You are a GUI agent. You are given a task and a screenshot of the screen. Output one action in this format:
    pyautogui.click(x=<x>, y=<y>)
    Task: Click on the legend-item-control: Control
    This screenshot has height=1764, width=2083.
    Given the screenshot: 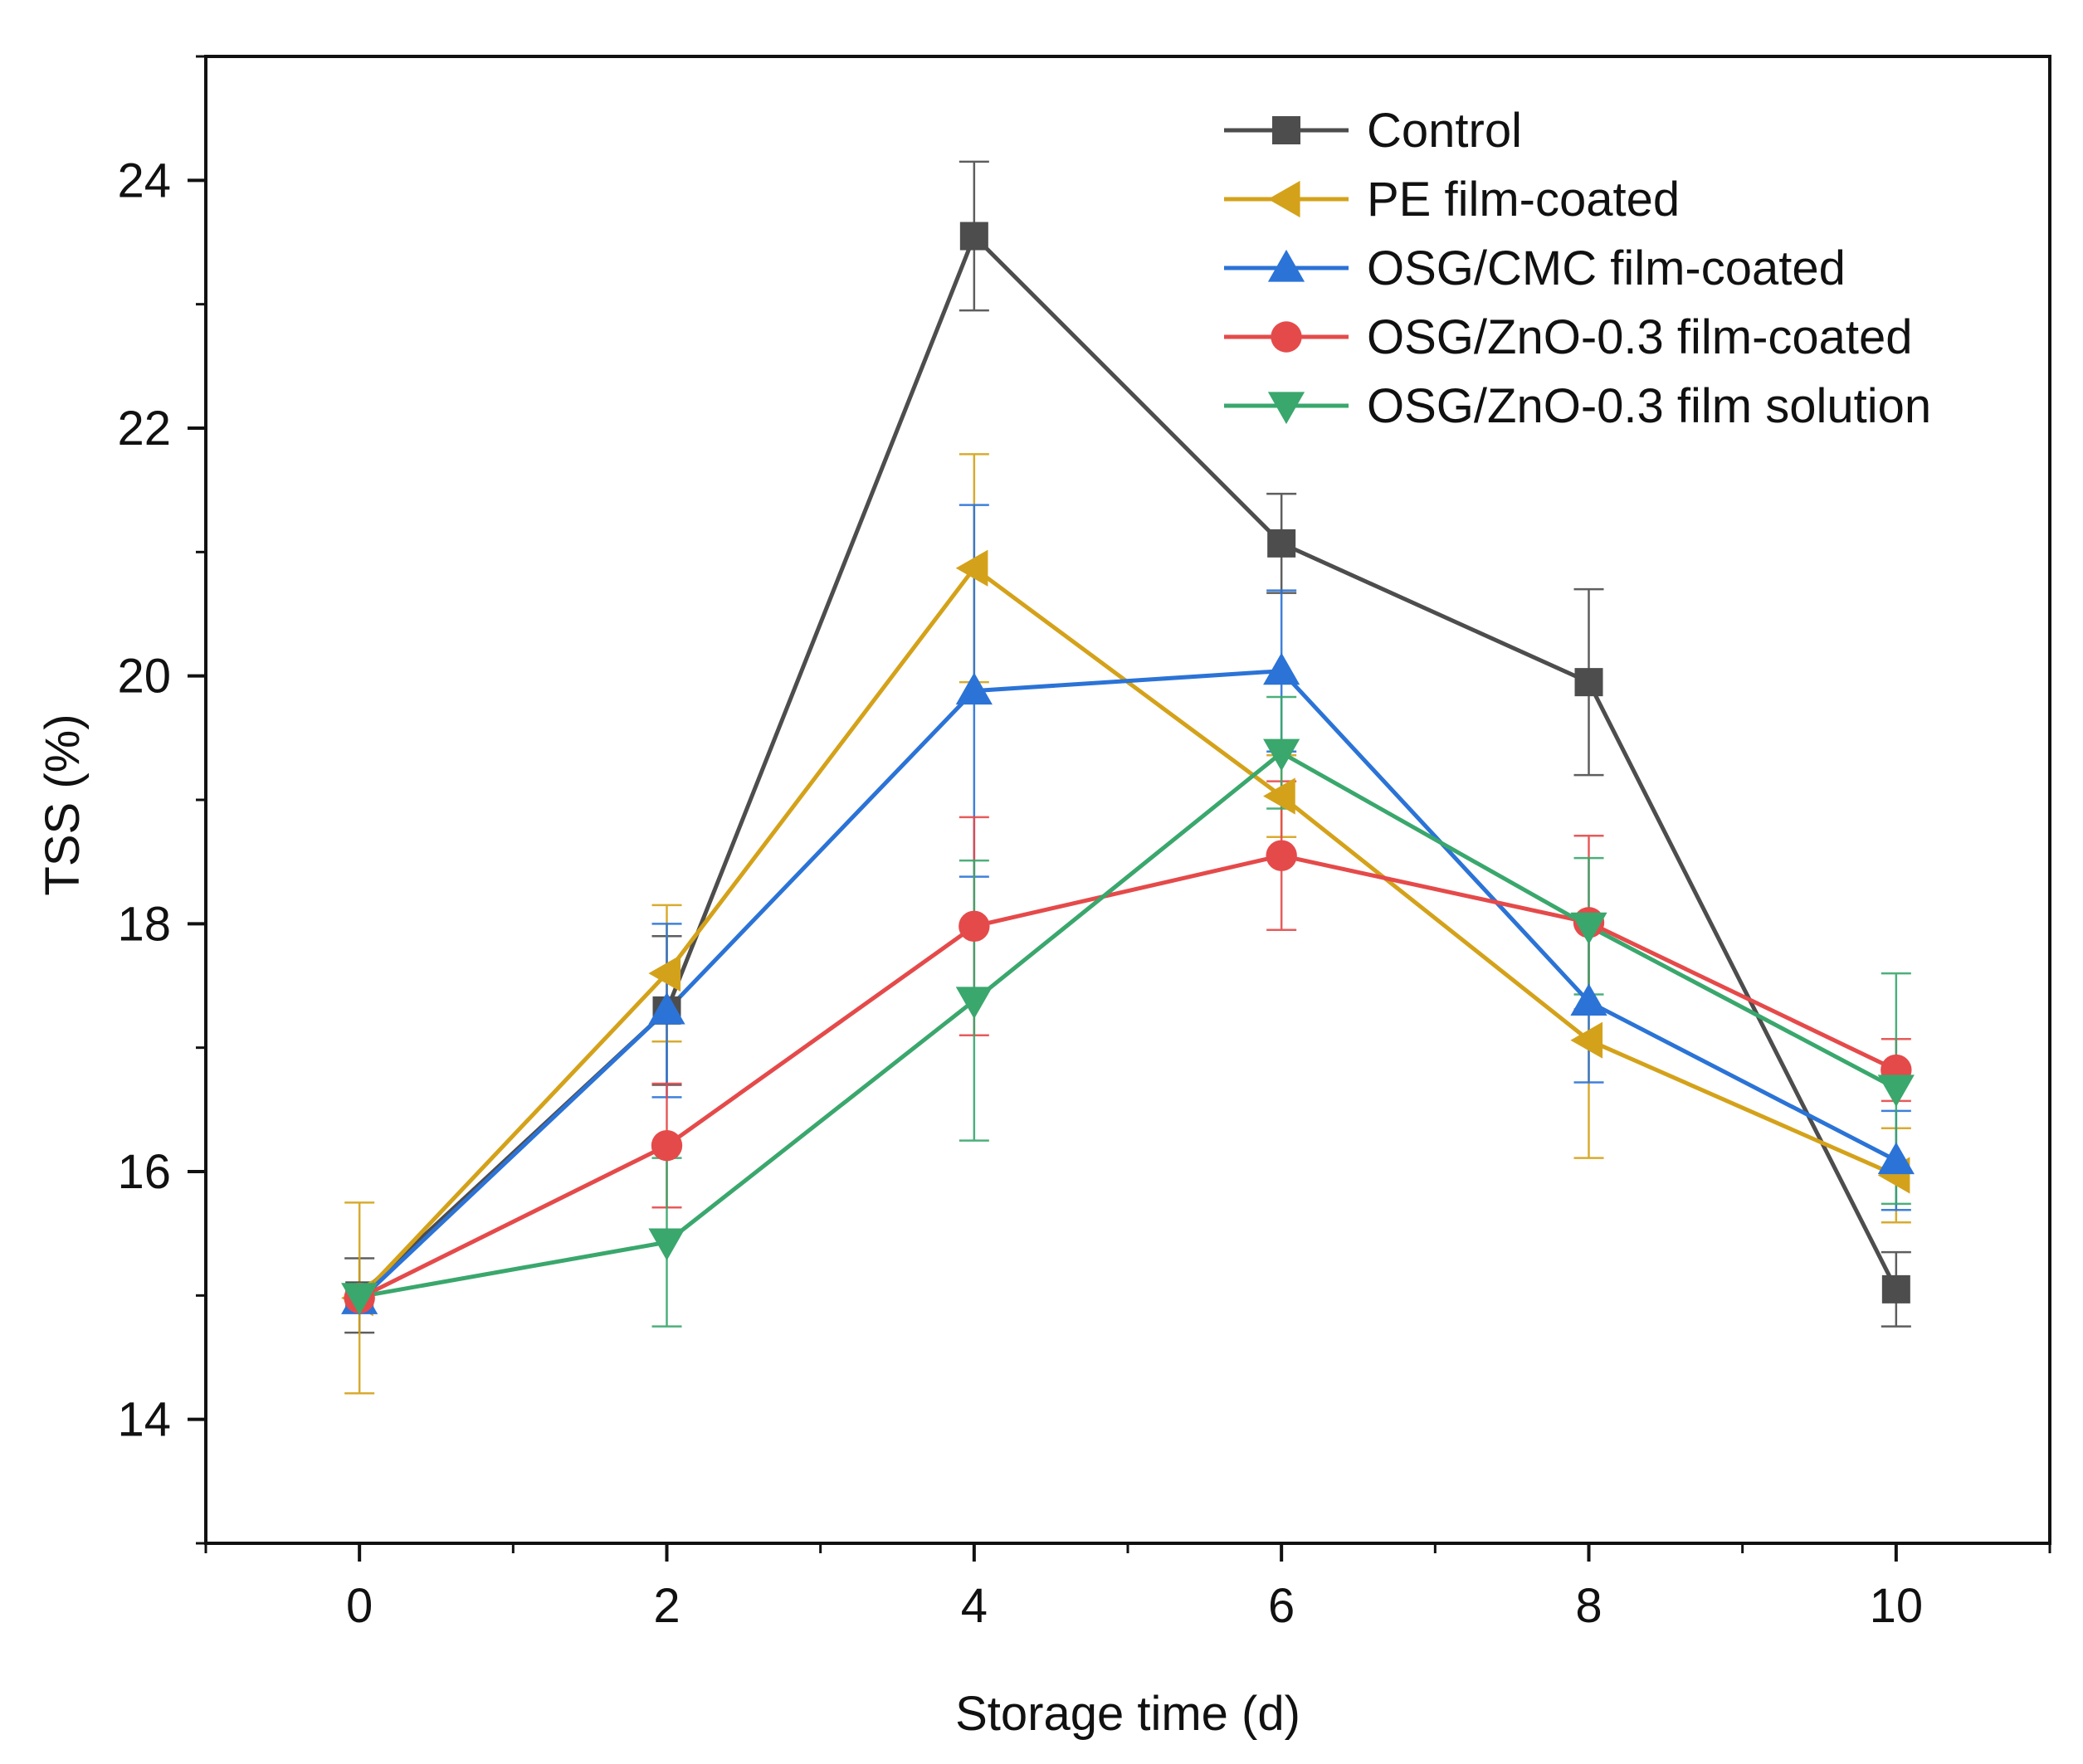 What is the action you would take?
    pyautogui.click(x=1373, y=131)
    